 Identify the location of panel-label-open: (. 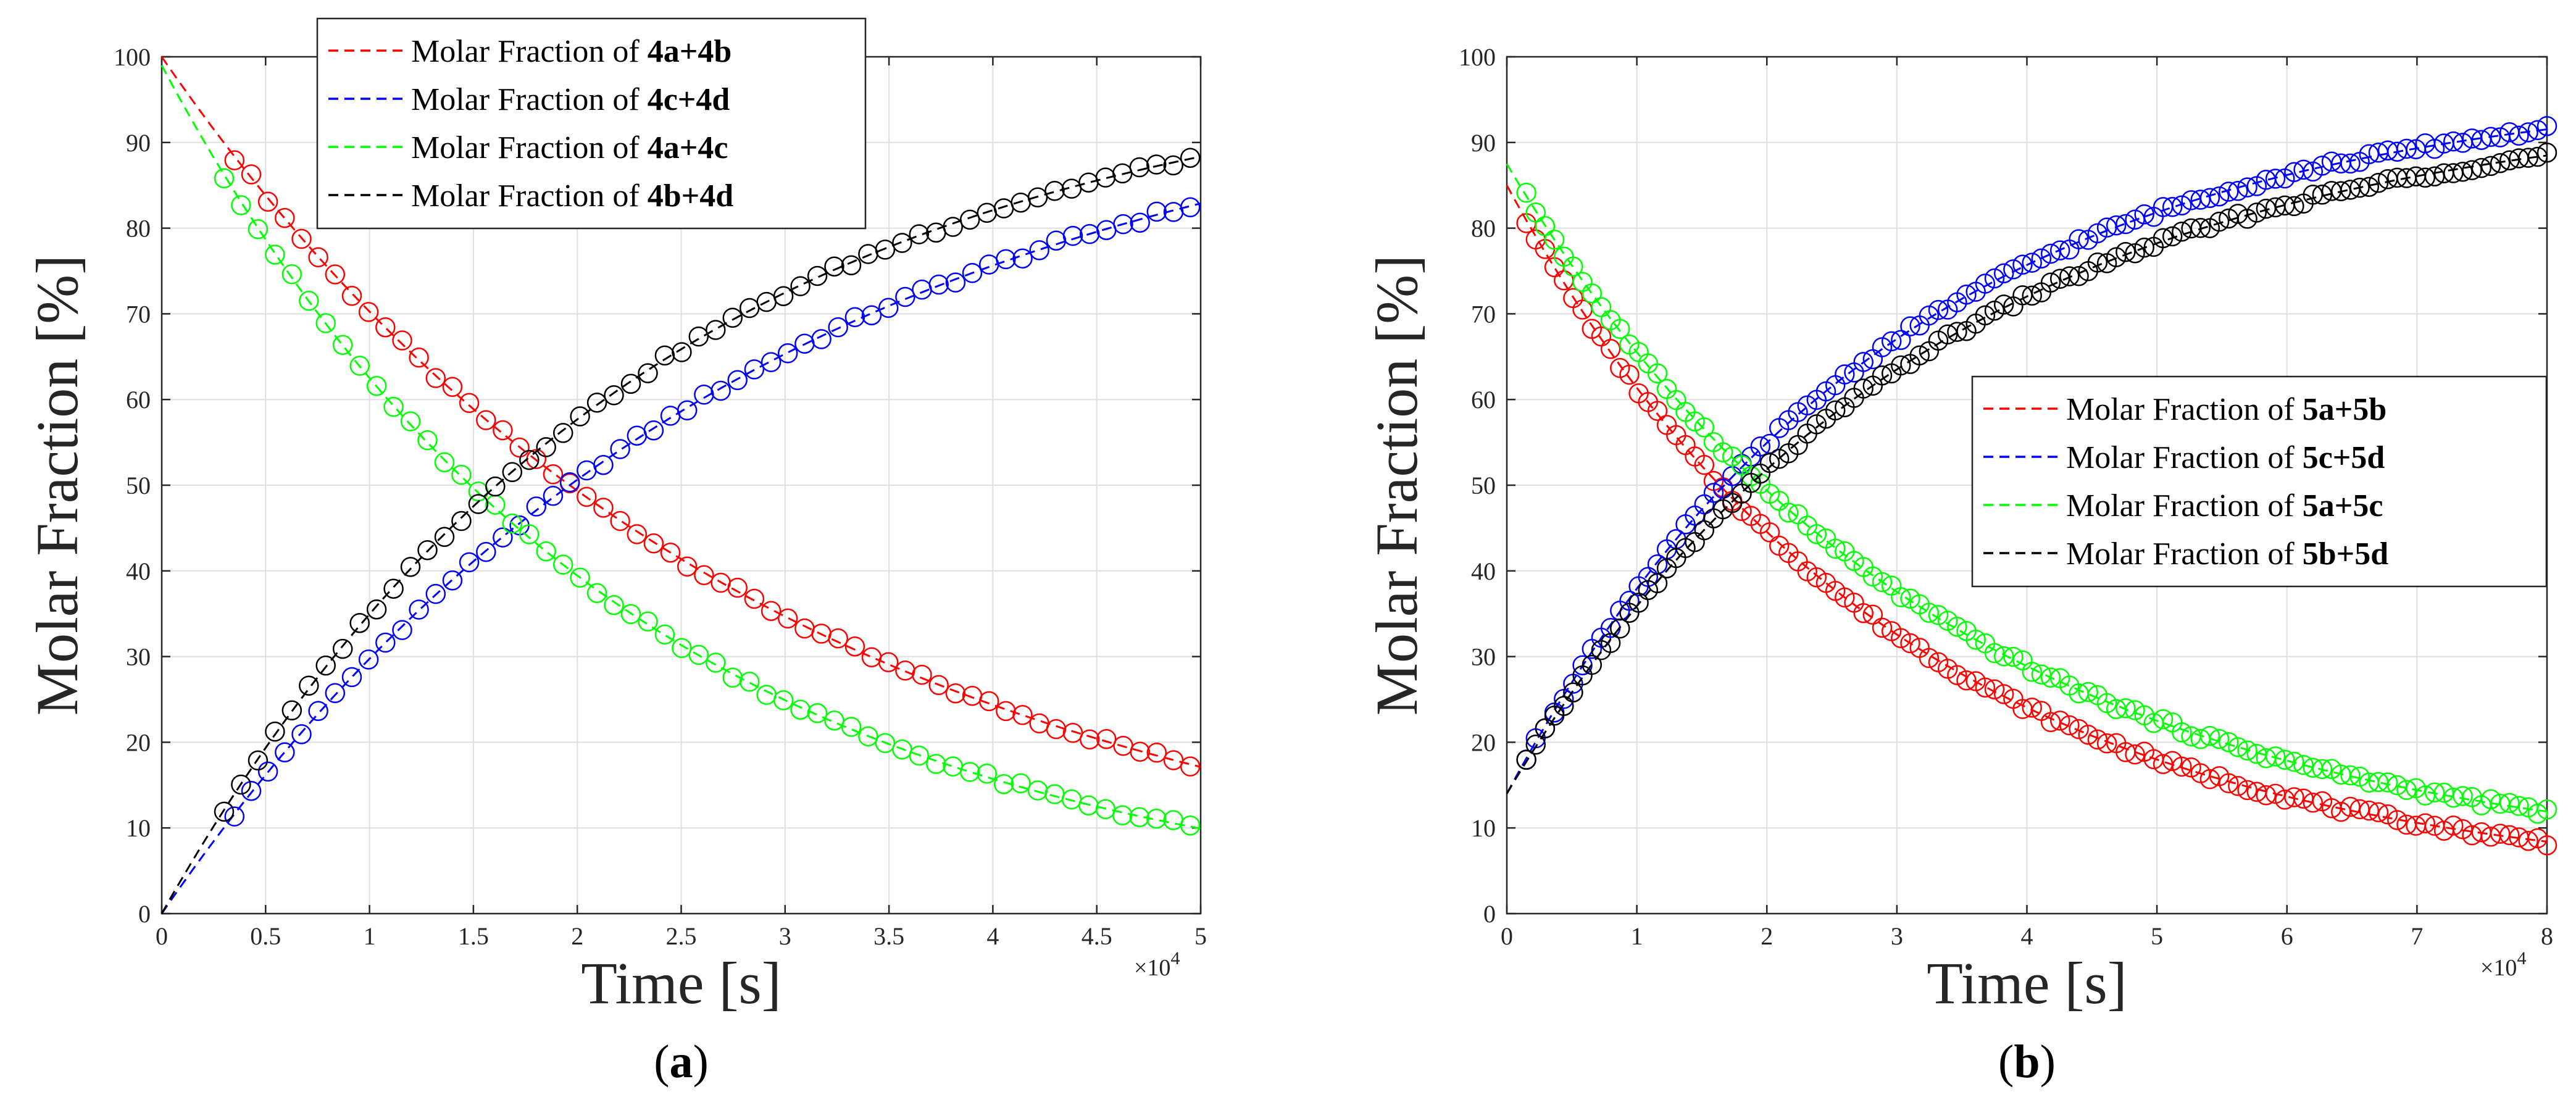
(662, 1062).